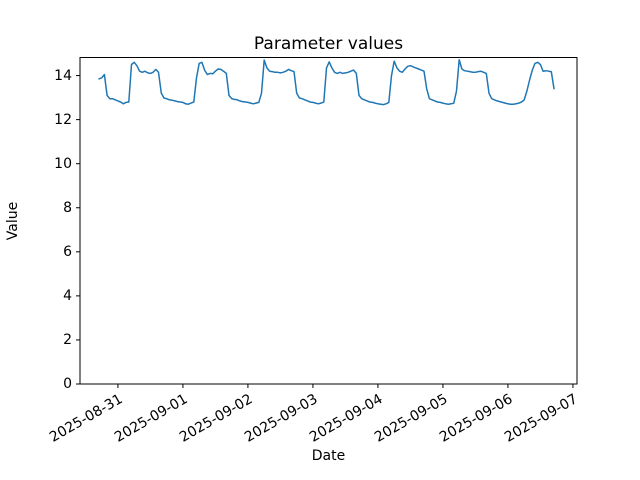 The height and width of the screenshot is (480, 640). What do you see at coordinates (63, 119) in the screenshot?
I see `y-tick-label: 12` at bounding box center [63, 119].